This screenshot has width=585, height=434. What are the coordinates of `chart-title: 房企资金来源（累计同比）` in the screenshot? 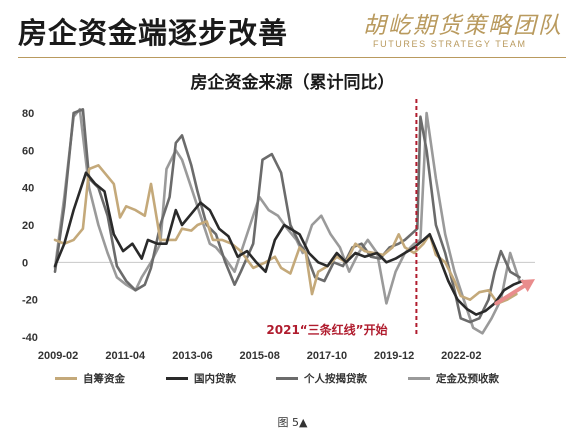 It's located at (292, 83).